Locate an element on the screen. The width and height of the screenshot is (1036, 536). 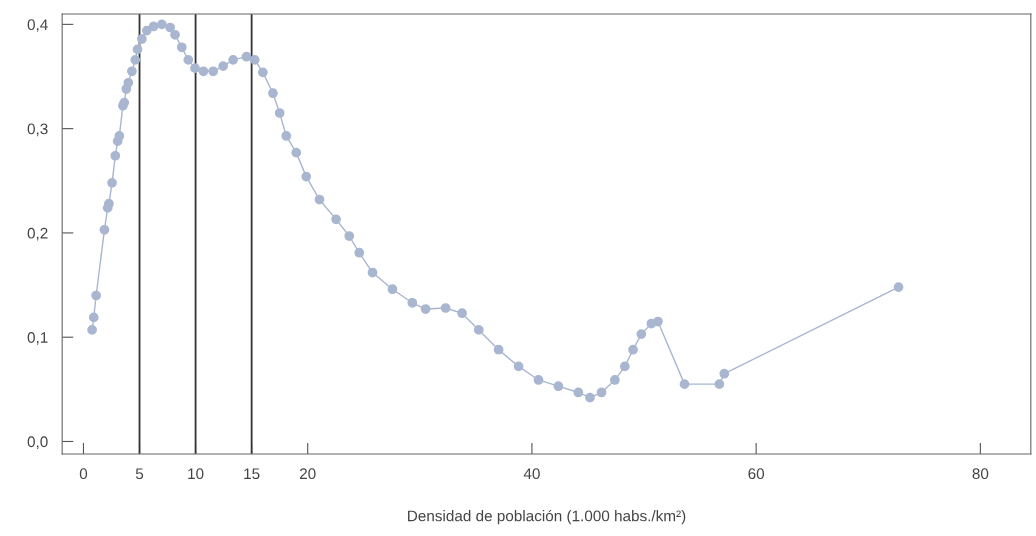
x-tick-label: 0 is located at coordinates (83, 474).